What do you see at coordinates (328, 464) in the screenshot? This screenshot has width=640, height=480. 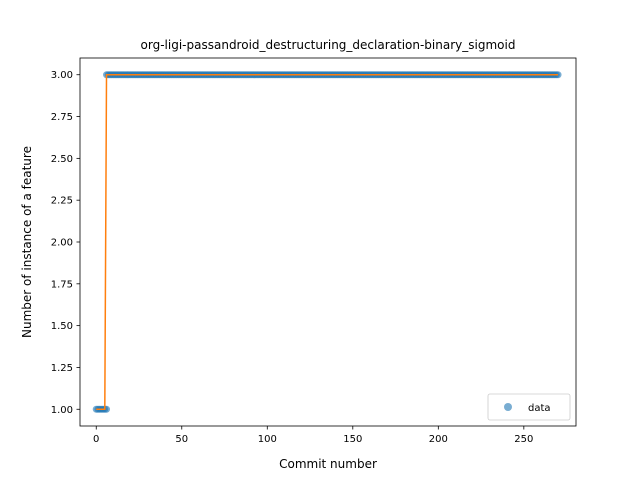 I see `x-axis-label: Commit number` at bounding box center [328, 464].